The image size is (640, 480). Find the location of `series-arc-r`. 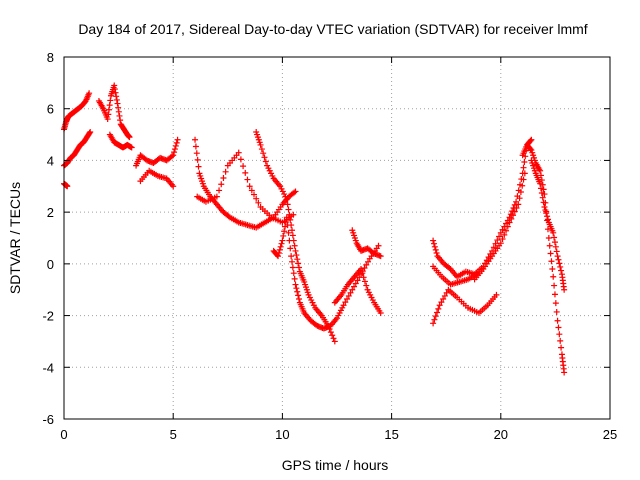

series-arc-r is located at coordinates (543, 258).